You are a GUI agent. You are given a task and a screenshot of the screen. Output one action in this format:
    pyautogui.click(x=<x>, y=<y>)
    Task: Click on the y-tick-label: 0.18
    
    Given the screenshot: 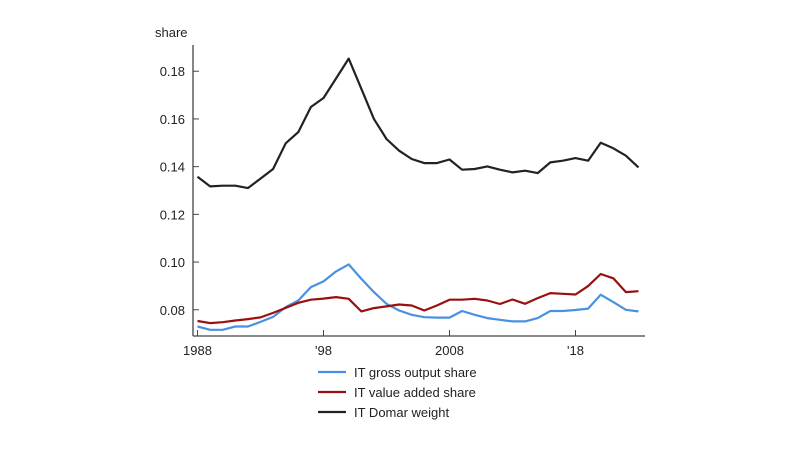 What is the action you would take?
    pyautogui.click(x=172, y=71)
    